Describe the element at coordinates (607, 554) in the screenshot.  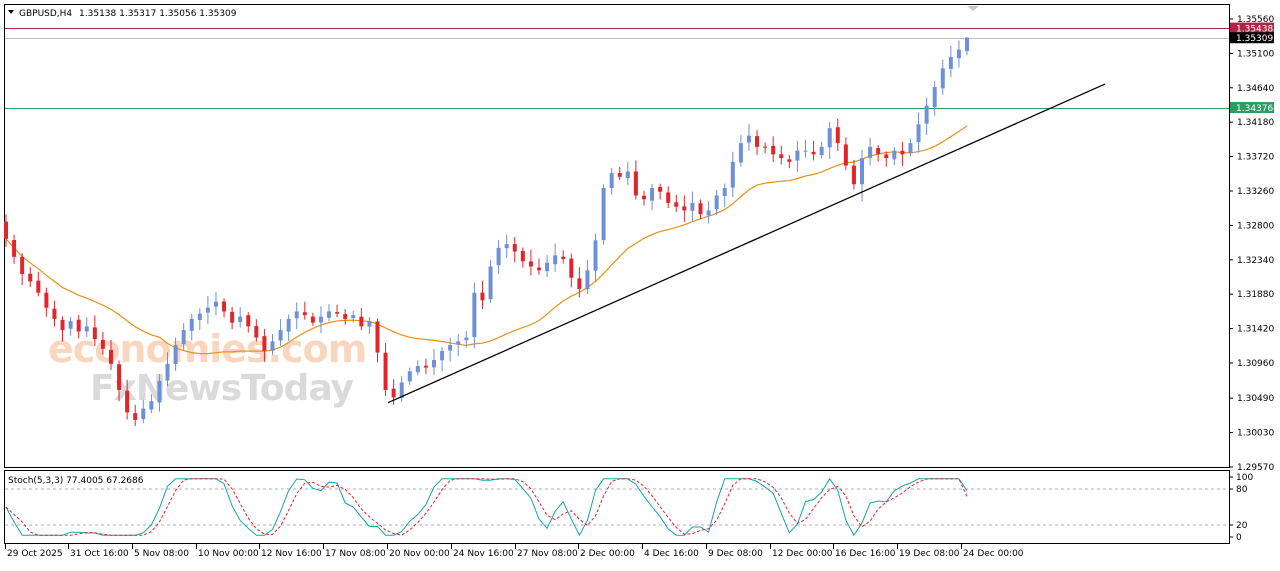
I see `x-tick-label: 2 Dec 00:00` at that location.